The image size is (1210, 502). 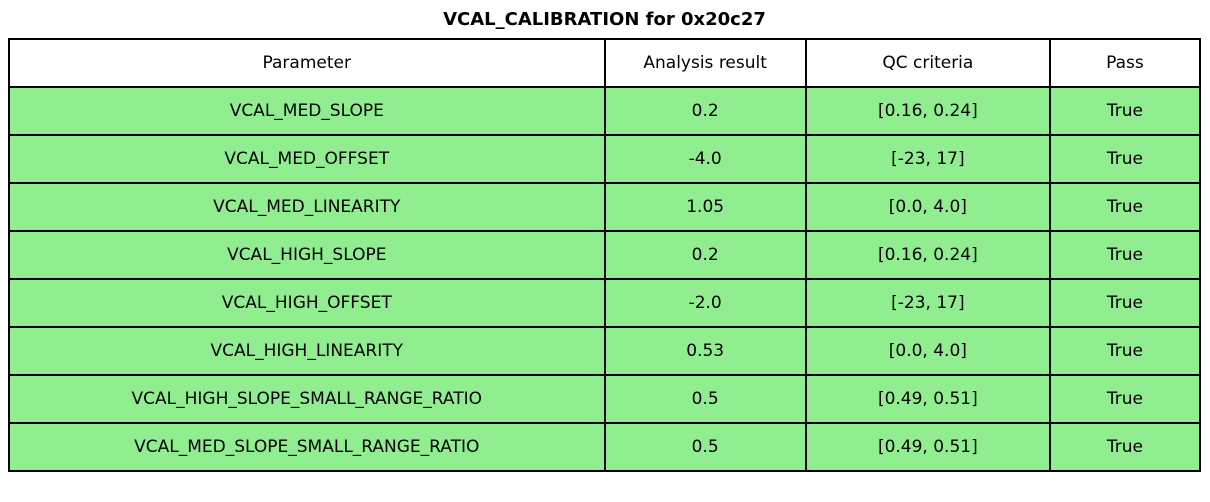 What do you see at coordinates (307, 351) in the screenshot?
I see `parameter-cell: VCAL_HIGH_LINEARITY` at bounding box center [307, 351].